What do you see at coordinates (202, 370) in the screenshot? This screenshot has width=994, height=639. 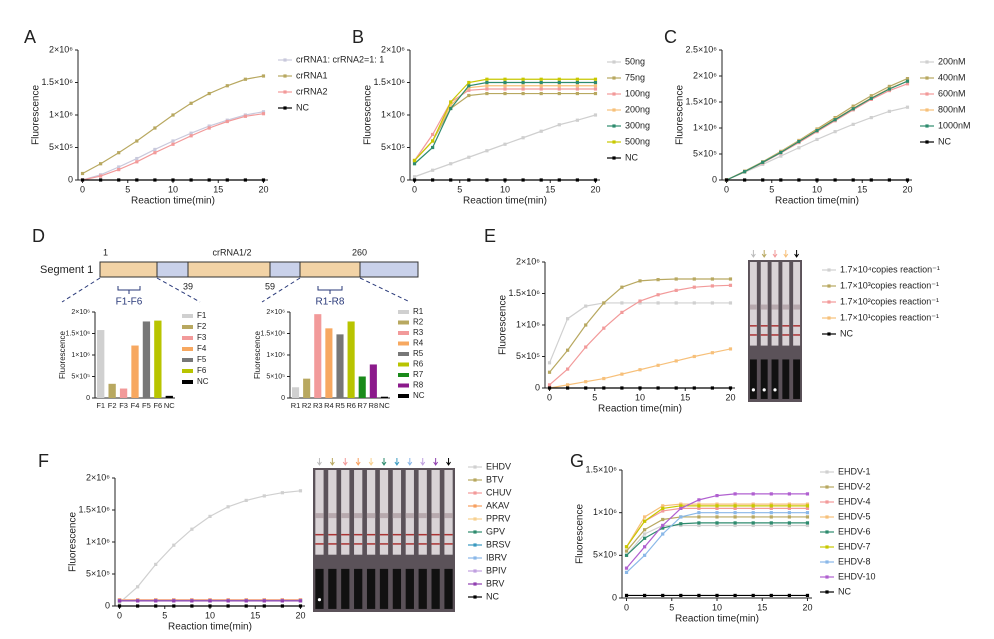 I see `legend-label: F6` at bounding box center [202, 370].